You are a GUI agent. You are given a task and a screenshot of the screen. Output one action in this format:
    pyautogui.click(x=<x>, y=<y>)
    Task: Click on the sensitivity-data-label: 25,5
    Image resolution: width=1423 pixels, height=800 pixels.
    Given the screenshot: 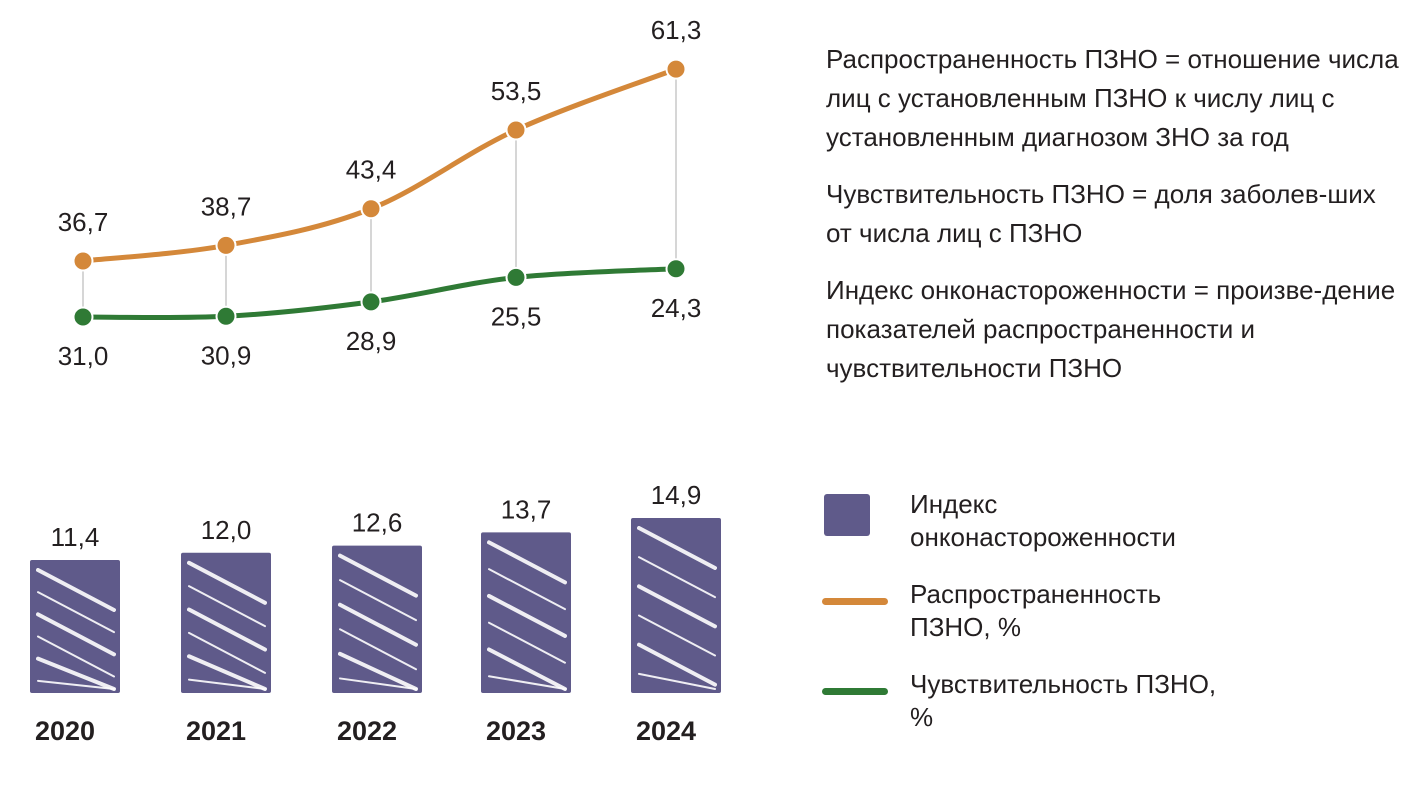 What is the action you would take?
    pyautogui.click(x=516, y=316)
    